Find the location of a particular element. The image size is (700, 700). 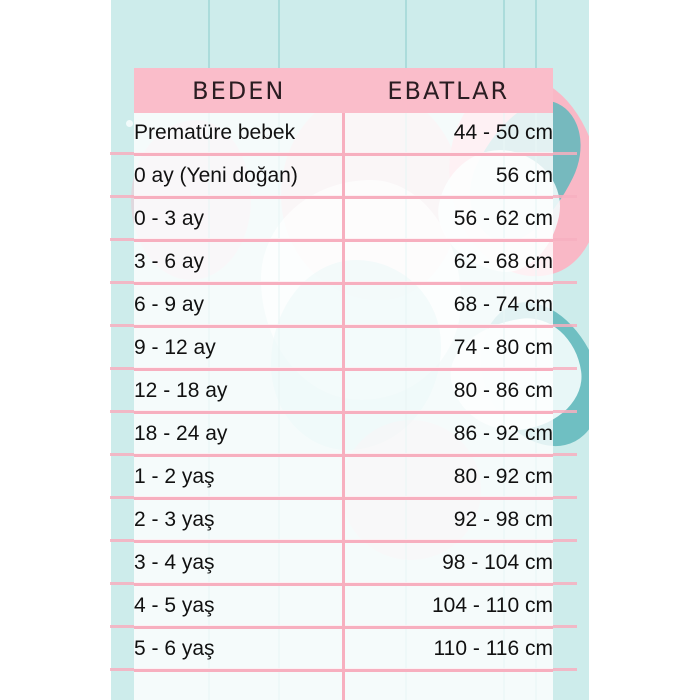

table-row: 0 - 3 ay 56 - 62 cm is located at coordinates (343, 219).